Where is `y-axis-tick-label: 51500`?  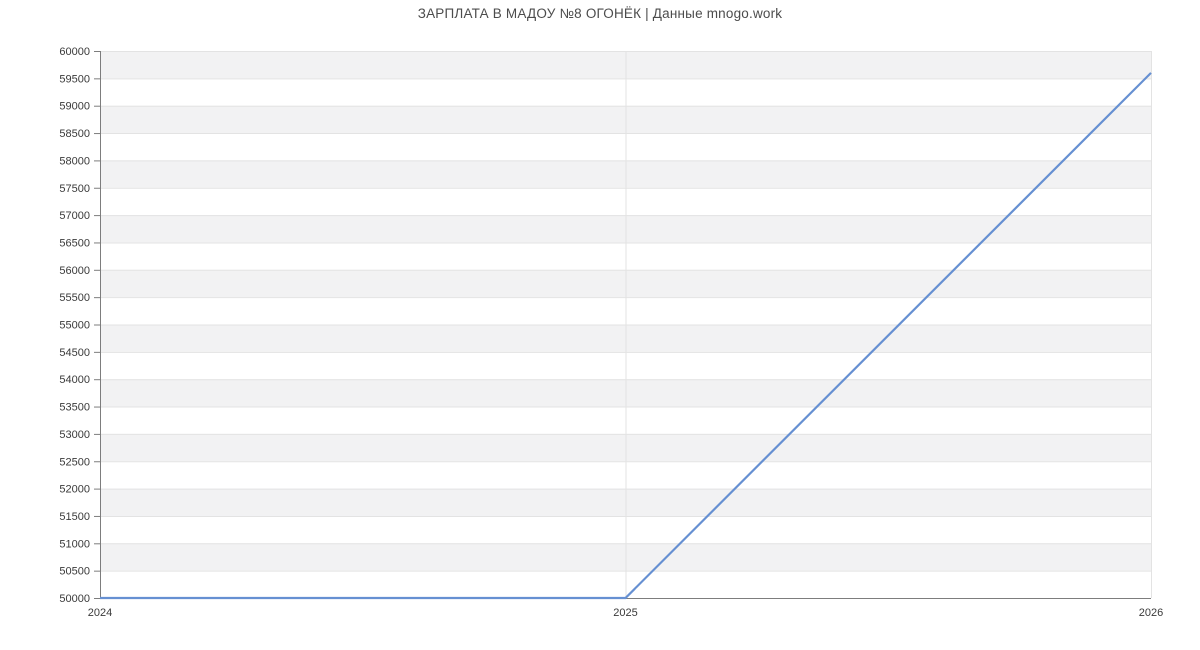 y-axis-tick-label: 51500 is located at coordinates (74, 517).